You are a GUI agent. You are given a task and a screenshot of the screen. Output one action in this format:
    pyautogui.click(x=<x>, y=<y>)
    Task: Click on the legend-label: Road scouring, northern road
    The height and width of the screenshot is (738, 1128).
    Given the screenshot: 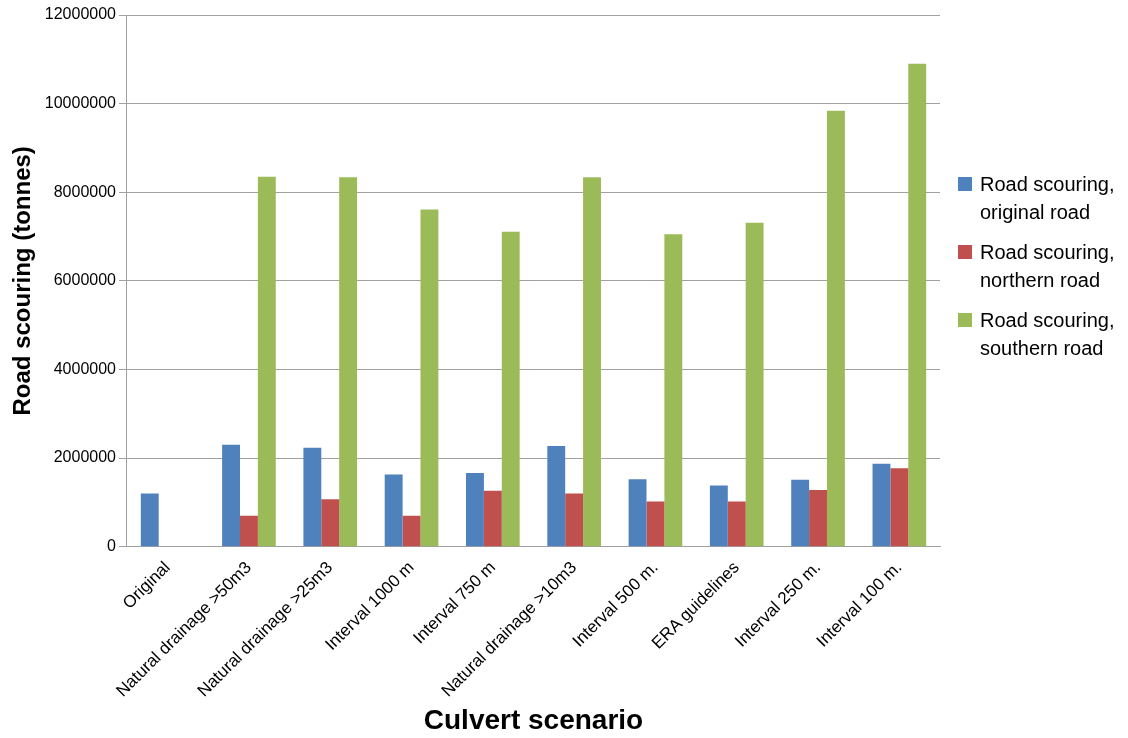 What is the action you would take?
    pyautogui.click(x=1048, y=266)
    